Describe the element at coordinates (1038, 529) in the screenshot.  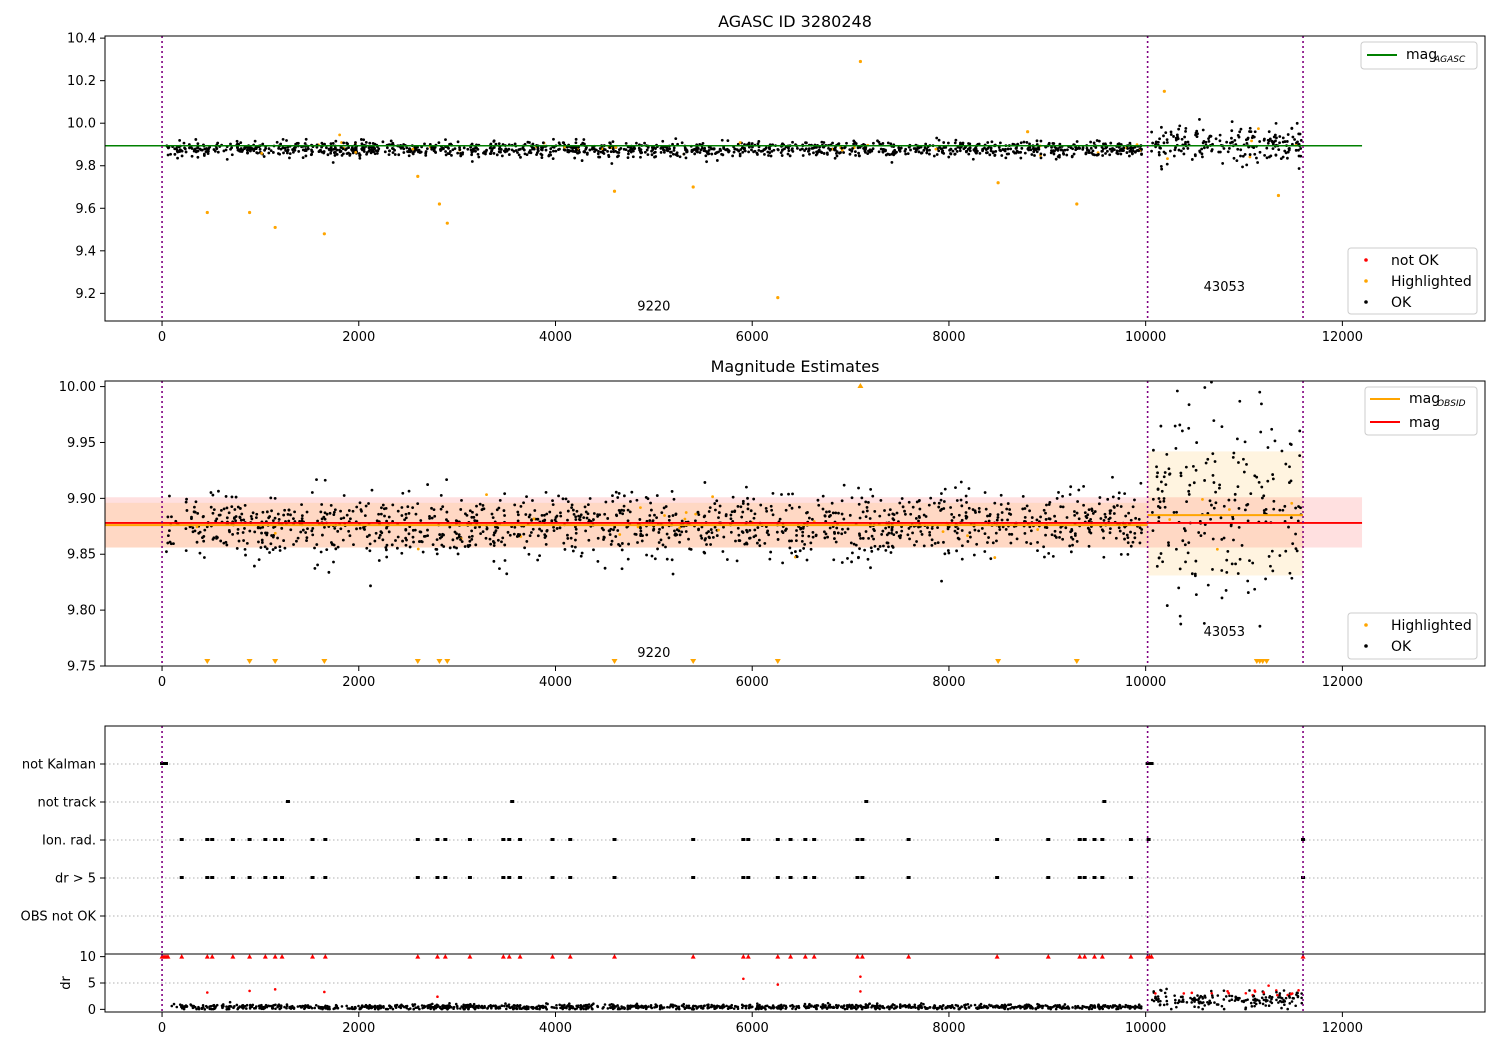
I see `highlighted-point` at that location.